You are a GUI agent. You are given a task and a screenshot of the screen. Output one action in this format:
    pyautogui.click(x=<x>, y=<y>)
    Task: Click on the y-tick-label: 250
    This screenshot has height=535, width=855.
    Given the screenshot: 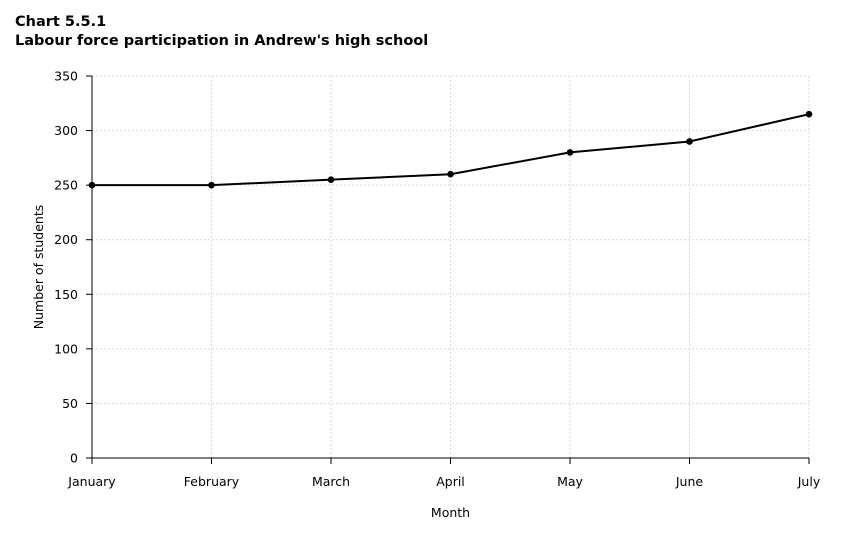 What is the action you would take?
    pyautogui.click(x=66, y=185)
    